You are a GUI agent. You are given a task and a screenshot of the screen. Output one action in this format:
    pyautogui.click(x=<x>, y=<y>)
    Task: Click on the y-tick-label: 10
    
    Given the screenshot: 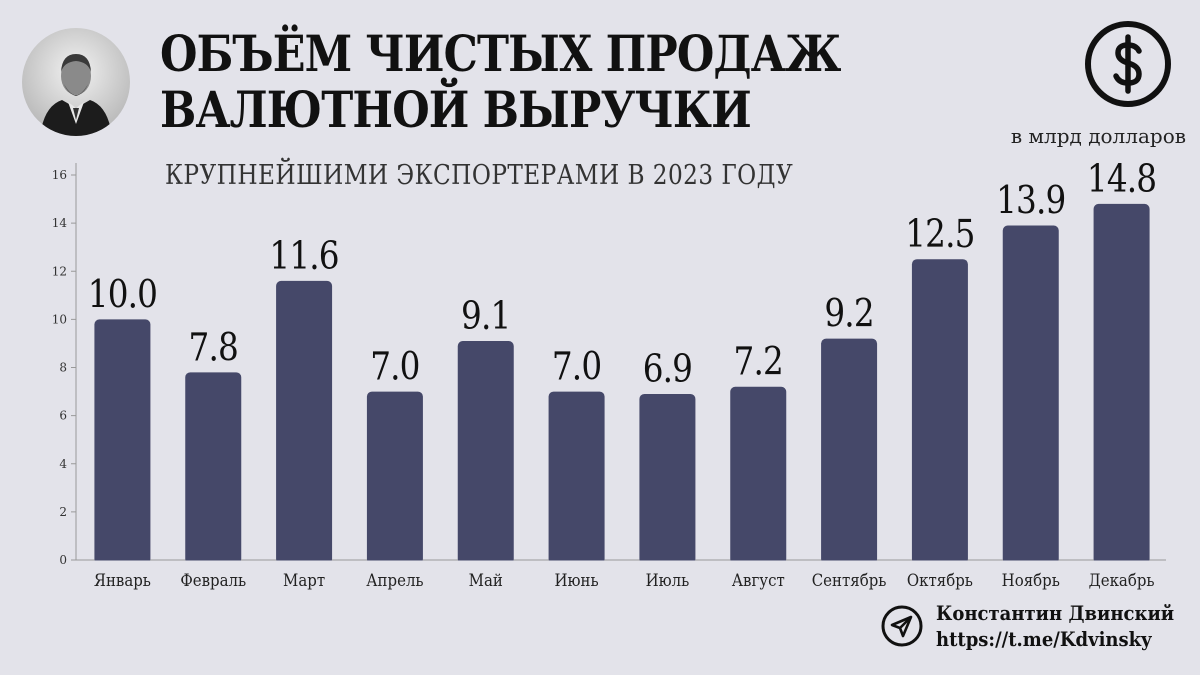 What is the action you would take?
    pyautogui.click(x=59, y=319)
    